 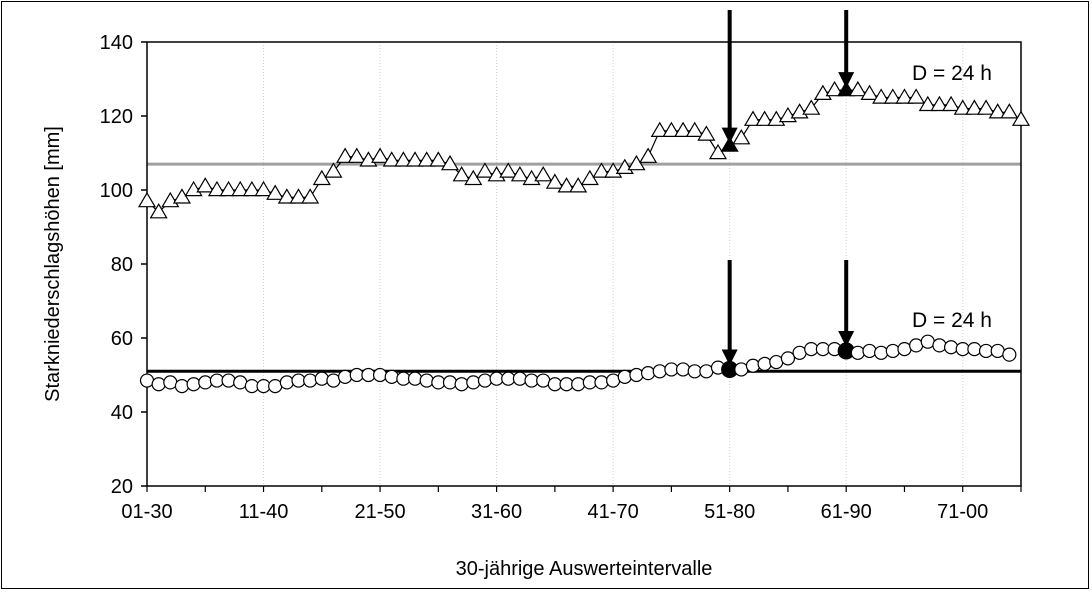 I want to click on y-tick-label: 40, so click(x=122, y=413).